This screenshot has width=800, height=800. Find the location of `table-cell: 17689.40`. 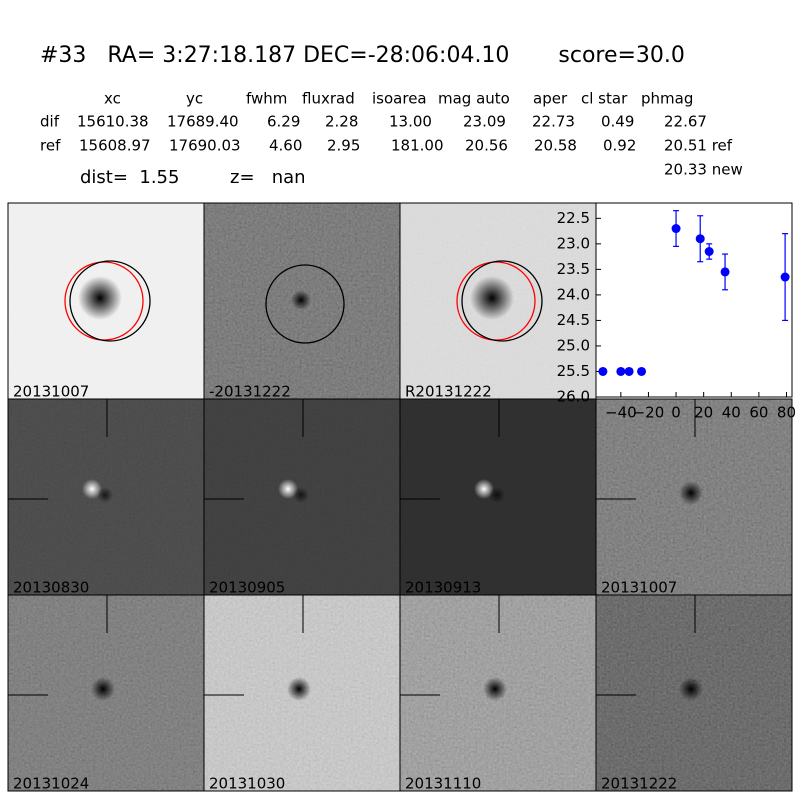

table-cell: 17689.40 is located at coordinates (203, 122).